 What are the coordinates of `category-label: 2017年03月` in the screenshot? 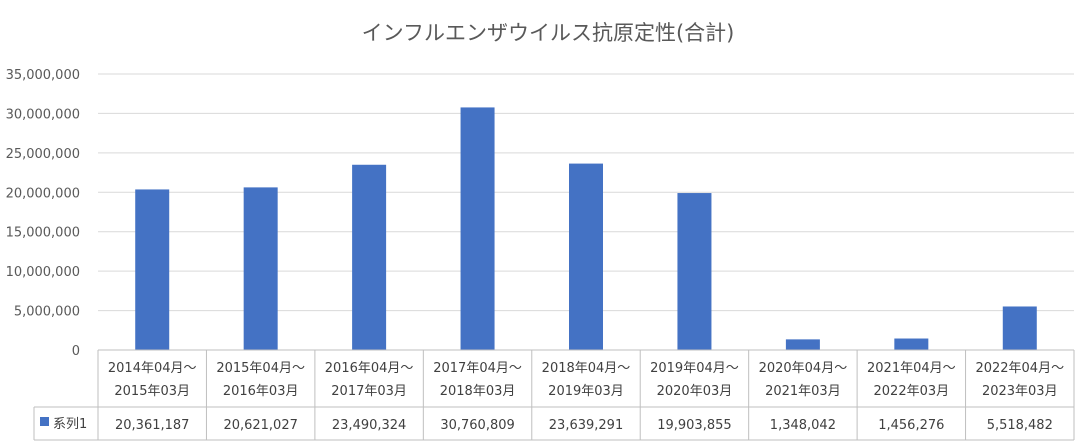 It's located at (369, 391).